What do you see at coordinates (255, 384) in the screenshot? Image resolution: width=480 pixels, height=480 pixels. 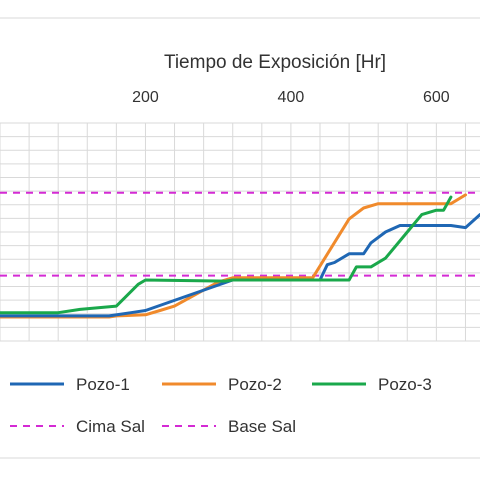 I see `legend-label: Pozo-2` at bounding box center [255, 384].